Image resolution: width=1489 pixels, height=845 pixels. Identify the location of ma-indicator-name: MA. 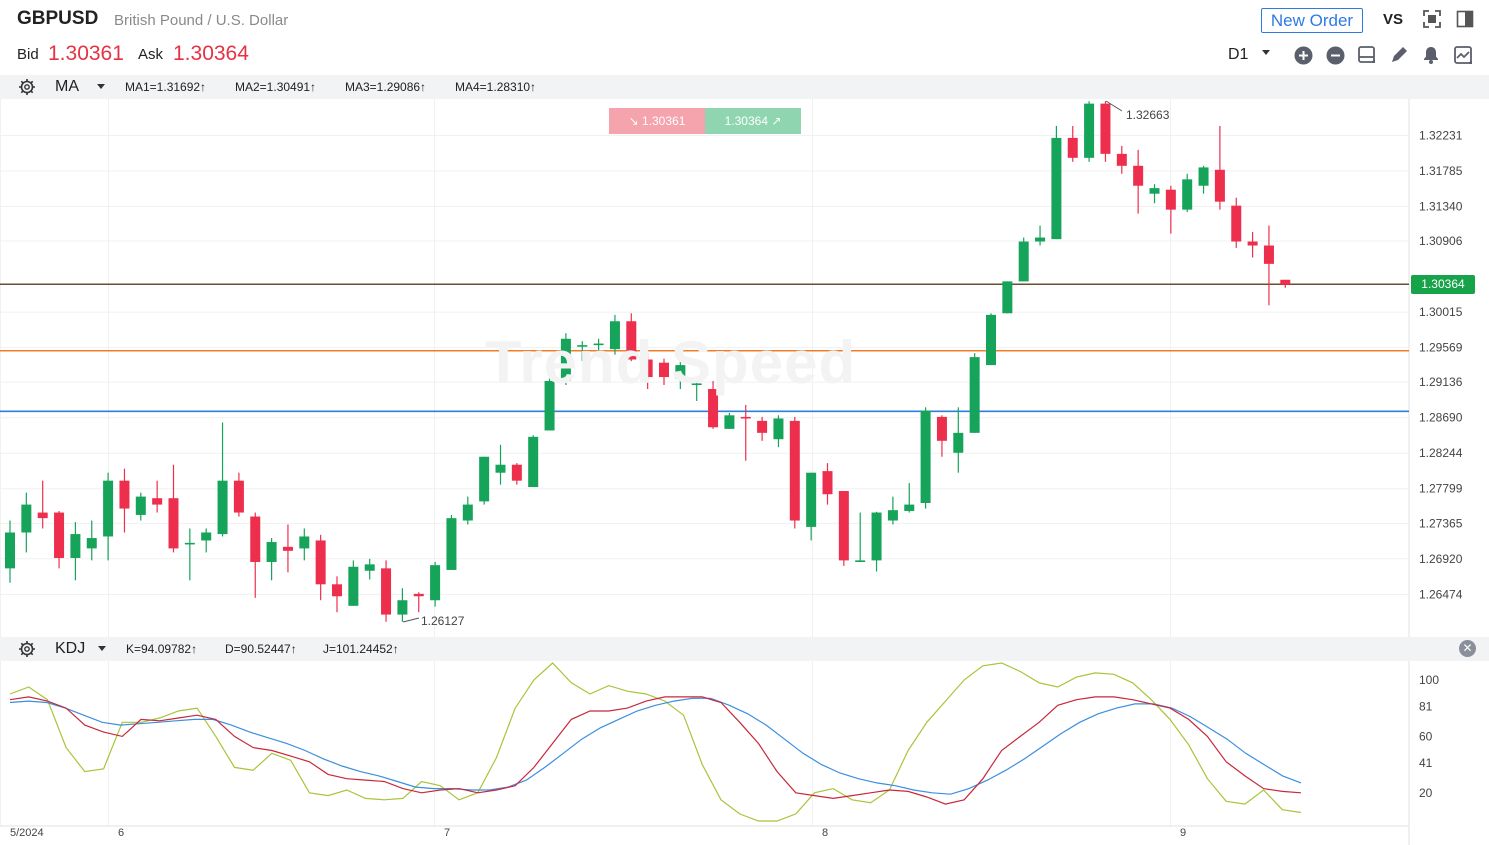
(67, 86).